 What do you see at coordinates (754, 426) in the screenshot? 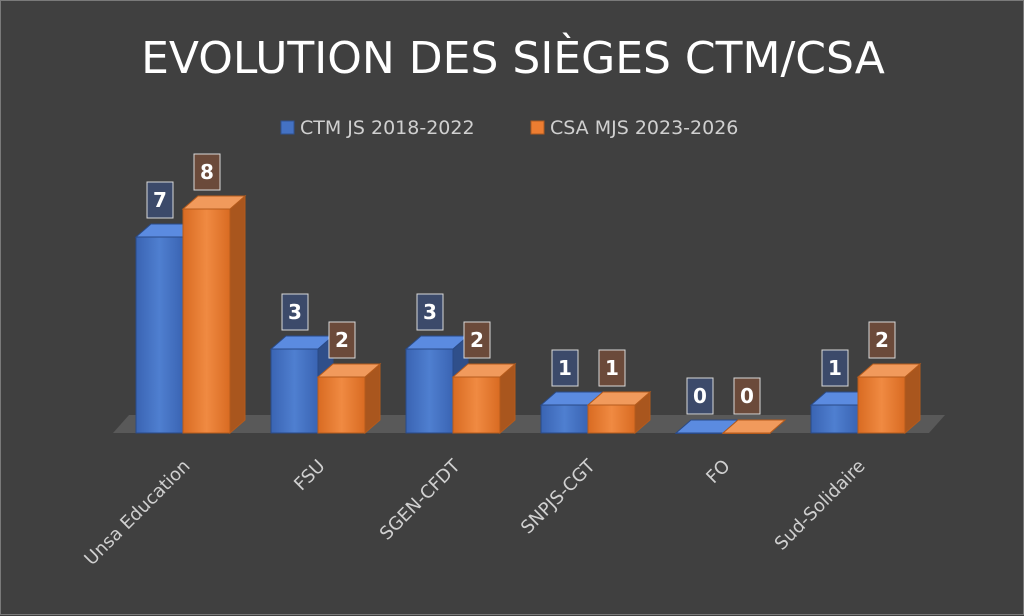
I see `bar-csa-fo` at bounding box center [754, 426].